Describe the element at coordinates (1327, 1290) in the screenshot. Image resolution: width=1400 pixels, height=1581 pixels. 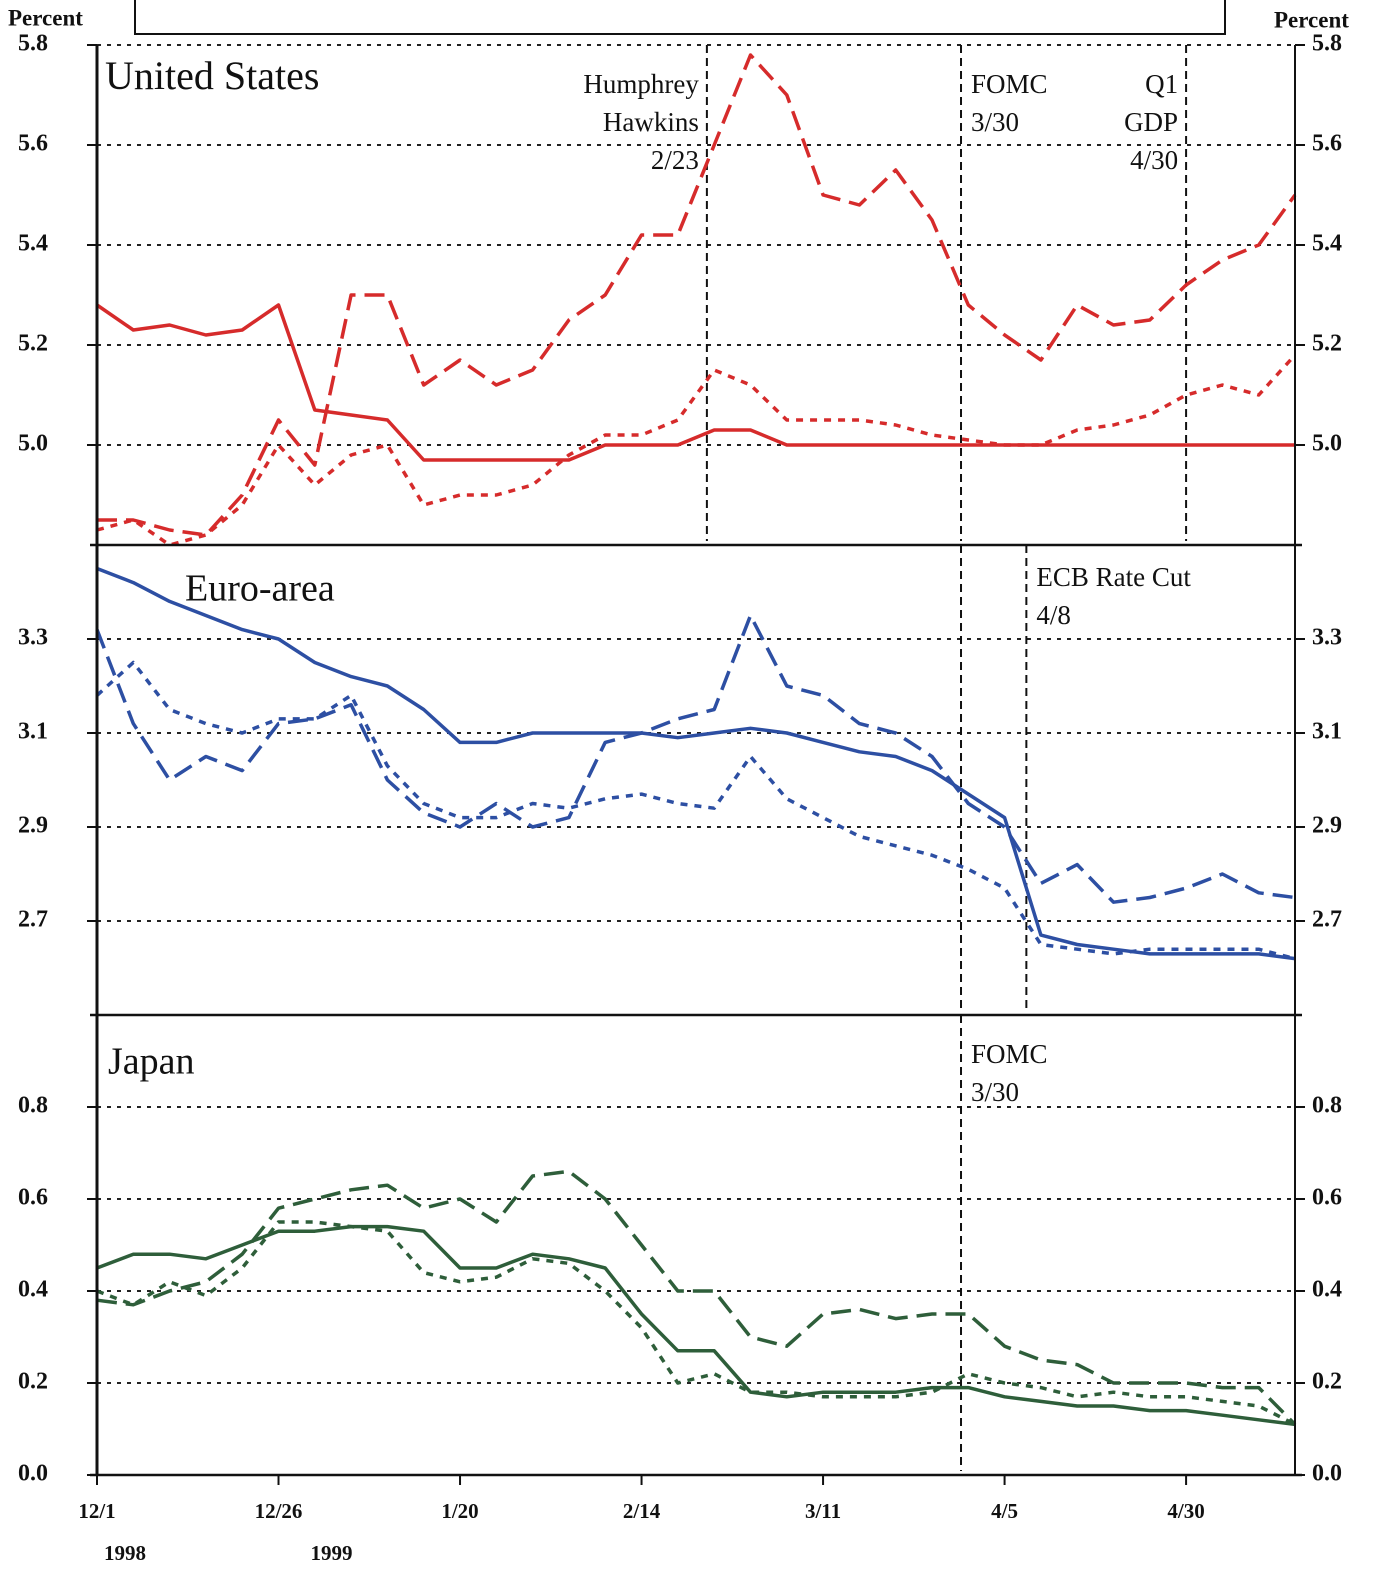
I see `y2-tick-label: 0.4` at that location.